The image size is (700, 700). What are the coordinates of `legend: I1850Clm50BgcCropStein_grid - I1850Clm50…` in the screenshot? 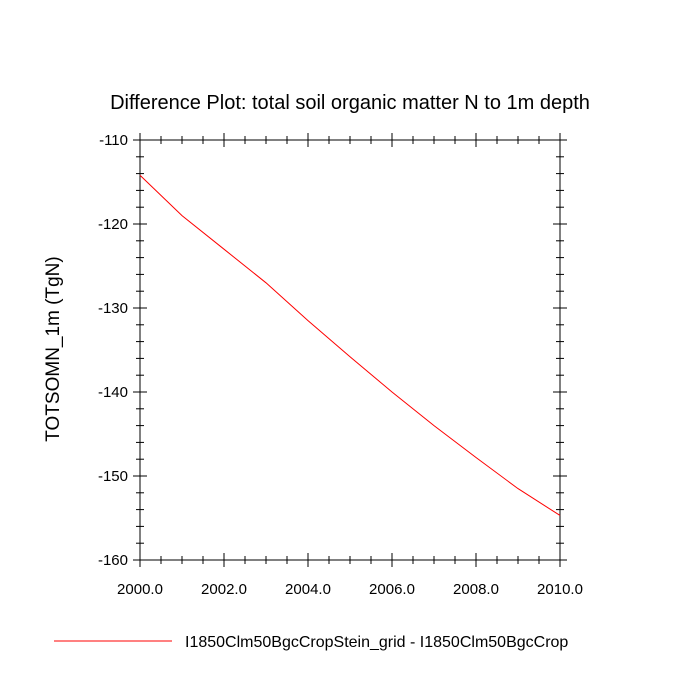 It's located at (311, 642).